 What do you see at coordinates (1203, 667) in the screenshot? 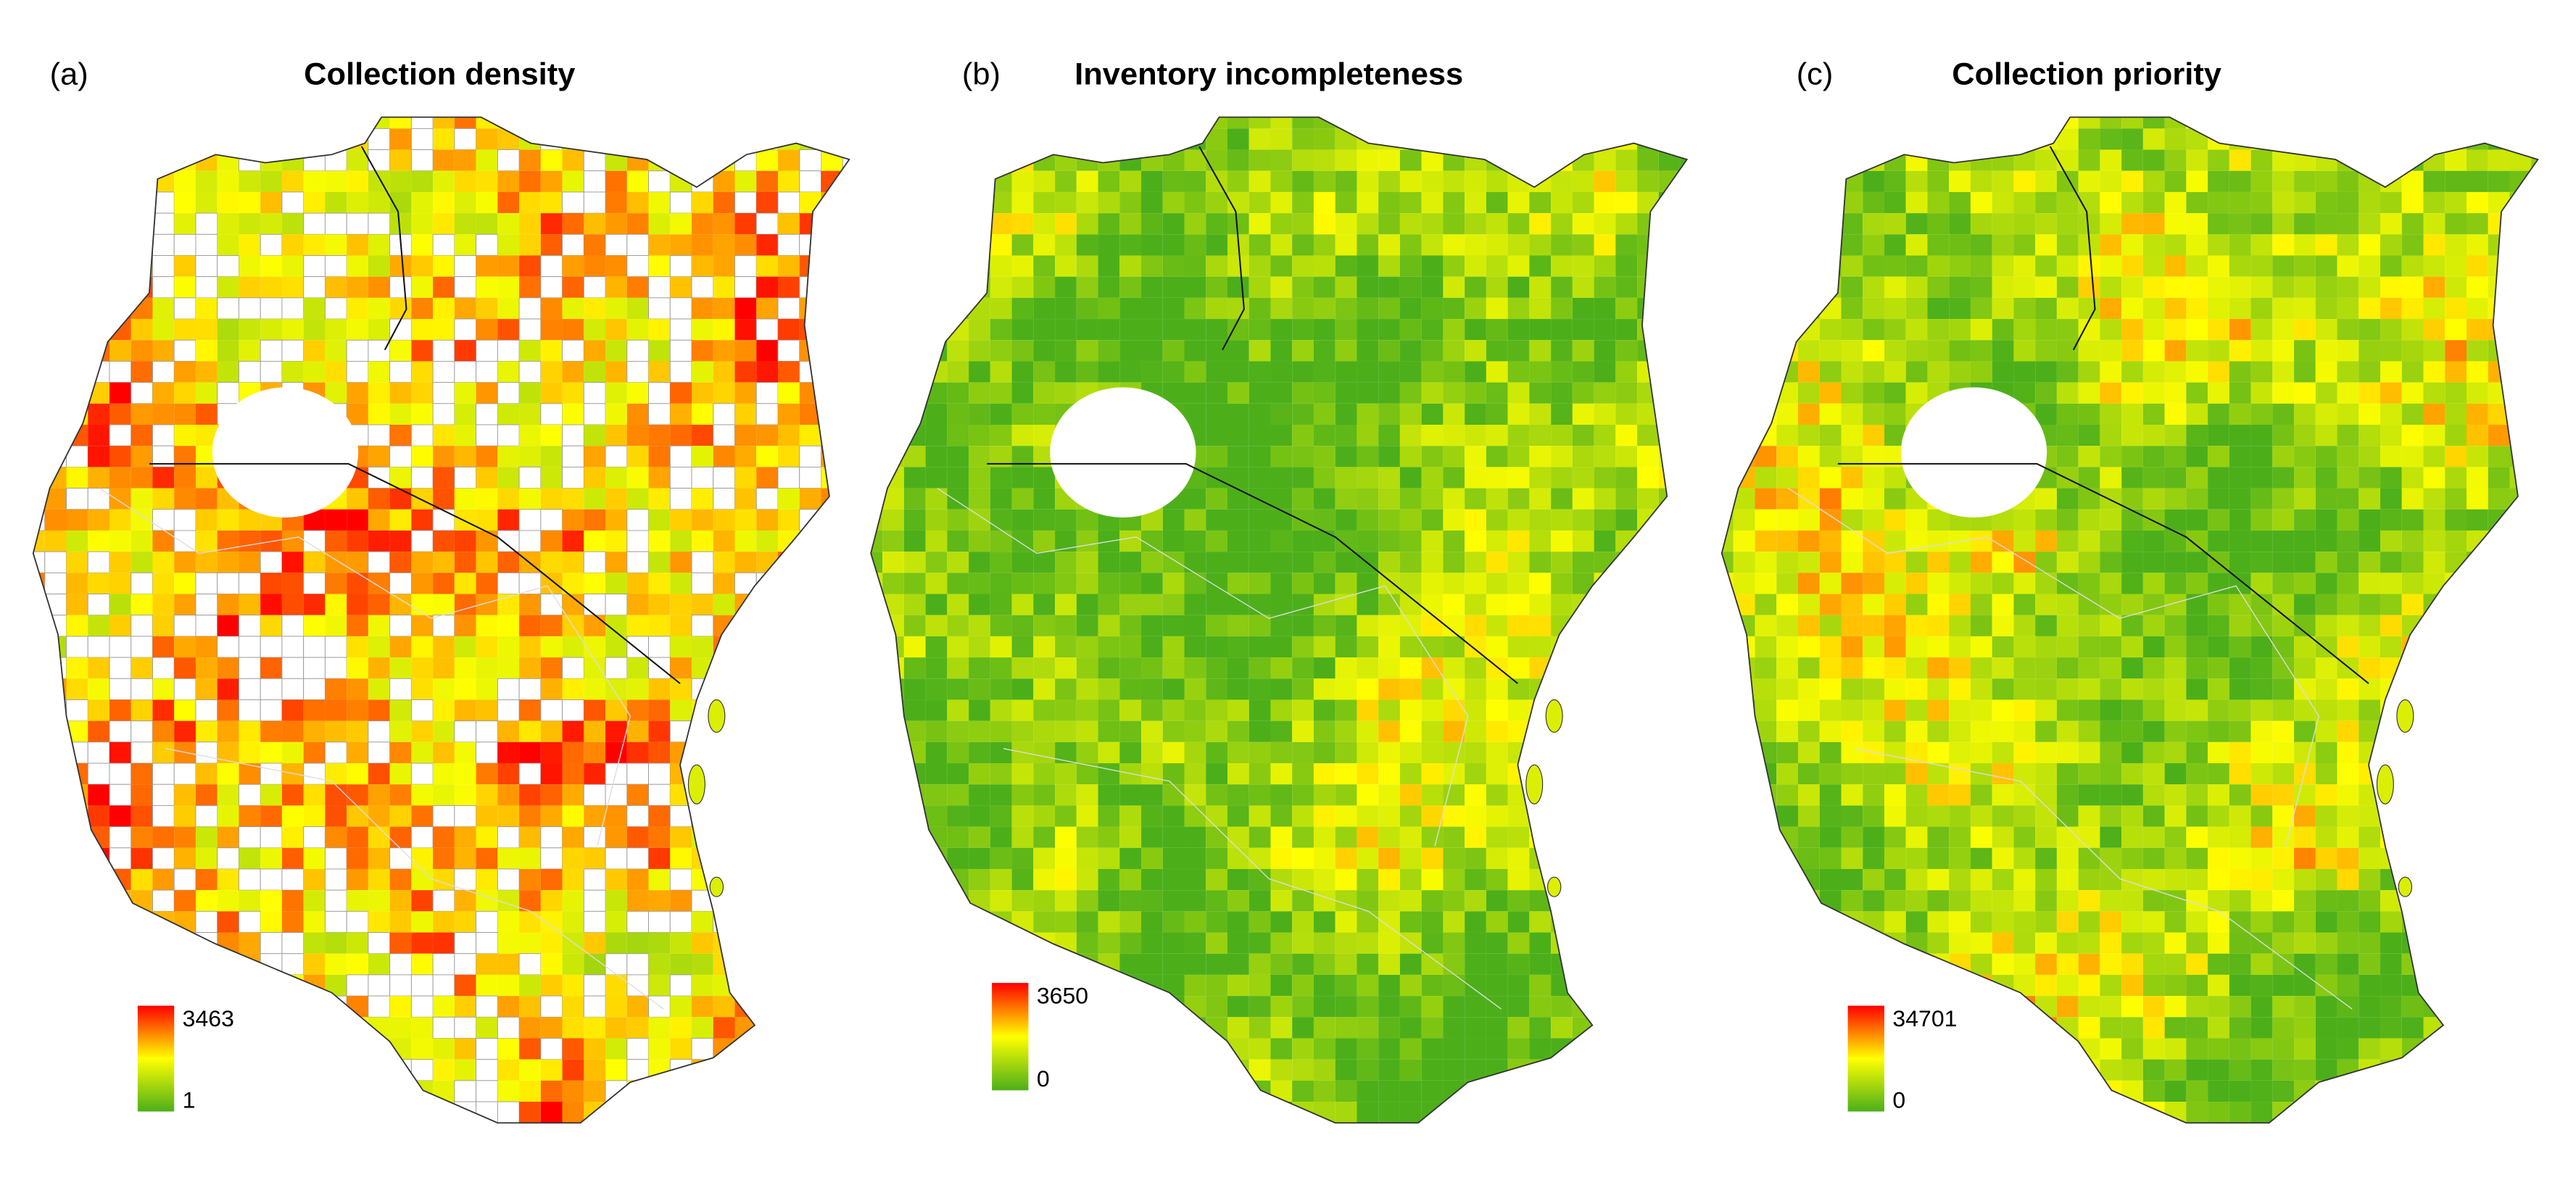
I see `region-line` at bounding box center [1203, 667].